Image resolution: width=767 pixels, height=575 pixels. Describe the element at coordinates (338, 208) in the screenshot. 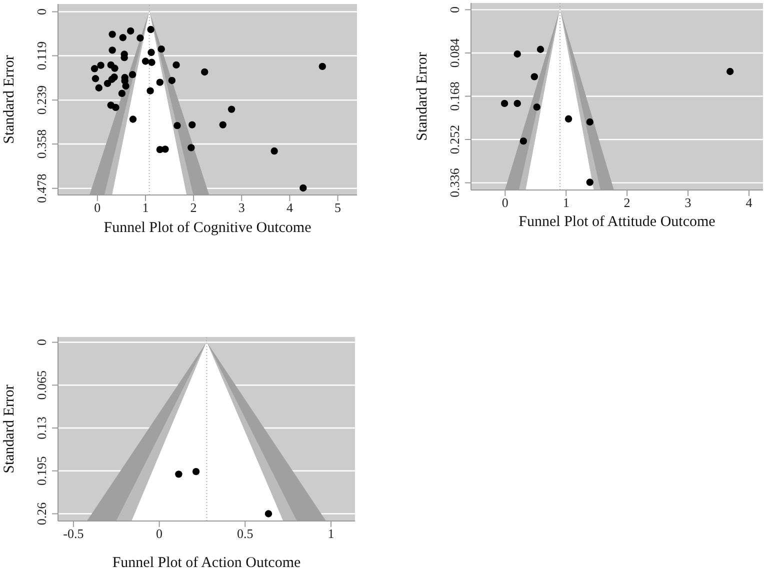

I see `x-tick-label: 5` at that location.